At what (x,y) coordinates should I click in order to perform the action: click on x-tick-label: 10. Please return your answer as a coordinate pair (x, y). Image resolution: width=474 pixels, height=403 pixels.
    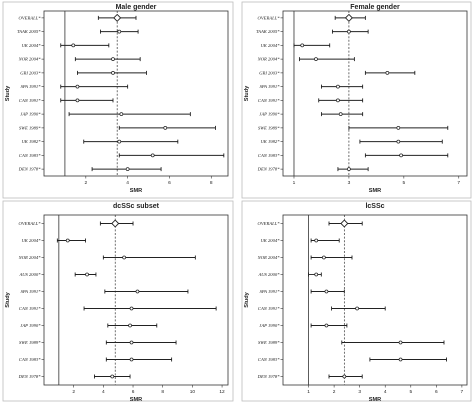
    Looking at the image, I should click on (193, 392).